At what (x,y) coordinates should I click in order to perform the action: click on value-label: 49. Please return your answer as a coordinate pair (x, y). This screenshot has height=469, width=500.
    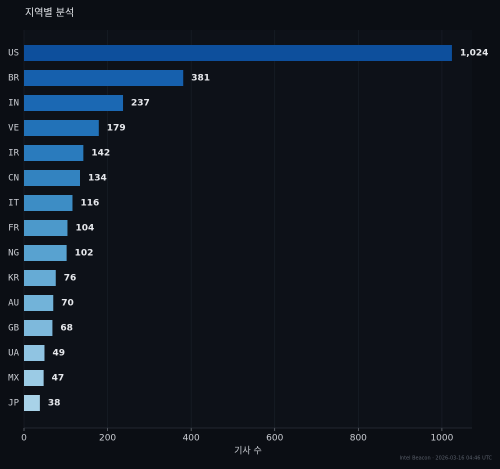
    Looking at the image, I should click on (58, 354).